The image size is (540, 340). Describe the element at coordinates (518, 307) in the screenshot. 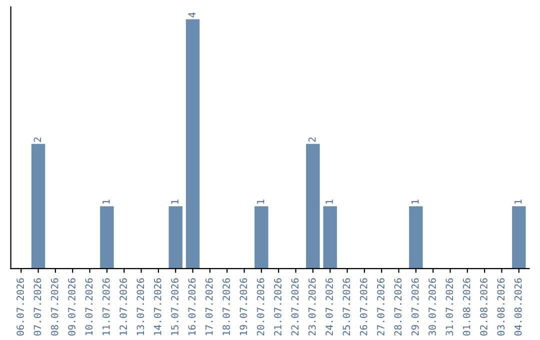

I see `x-tick-label: 04.08.2026` at that location.